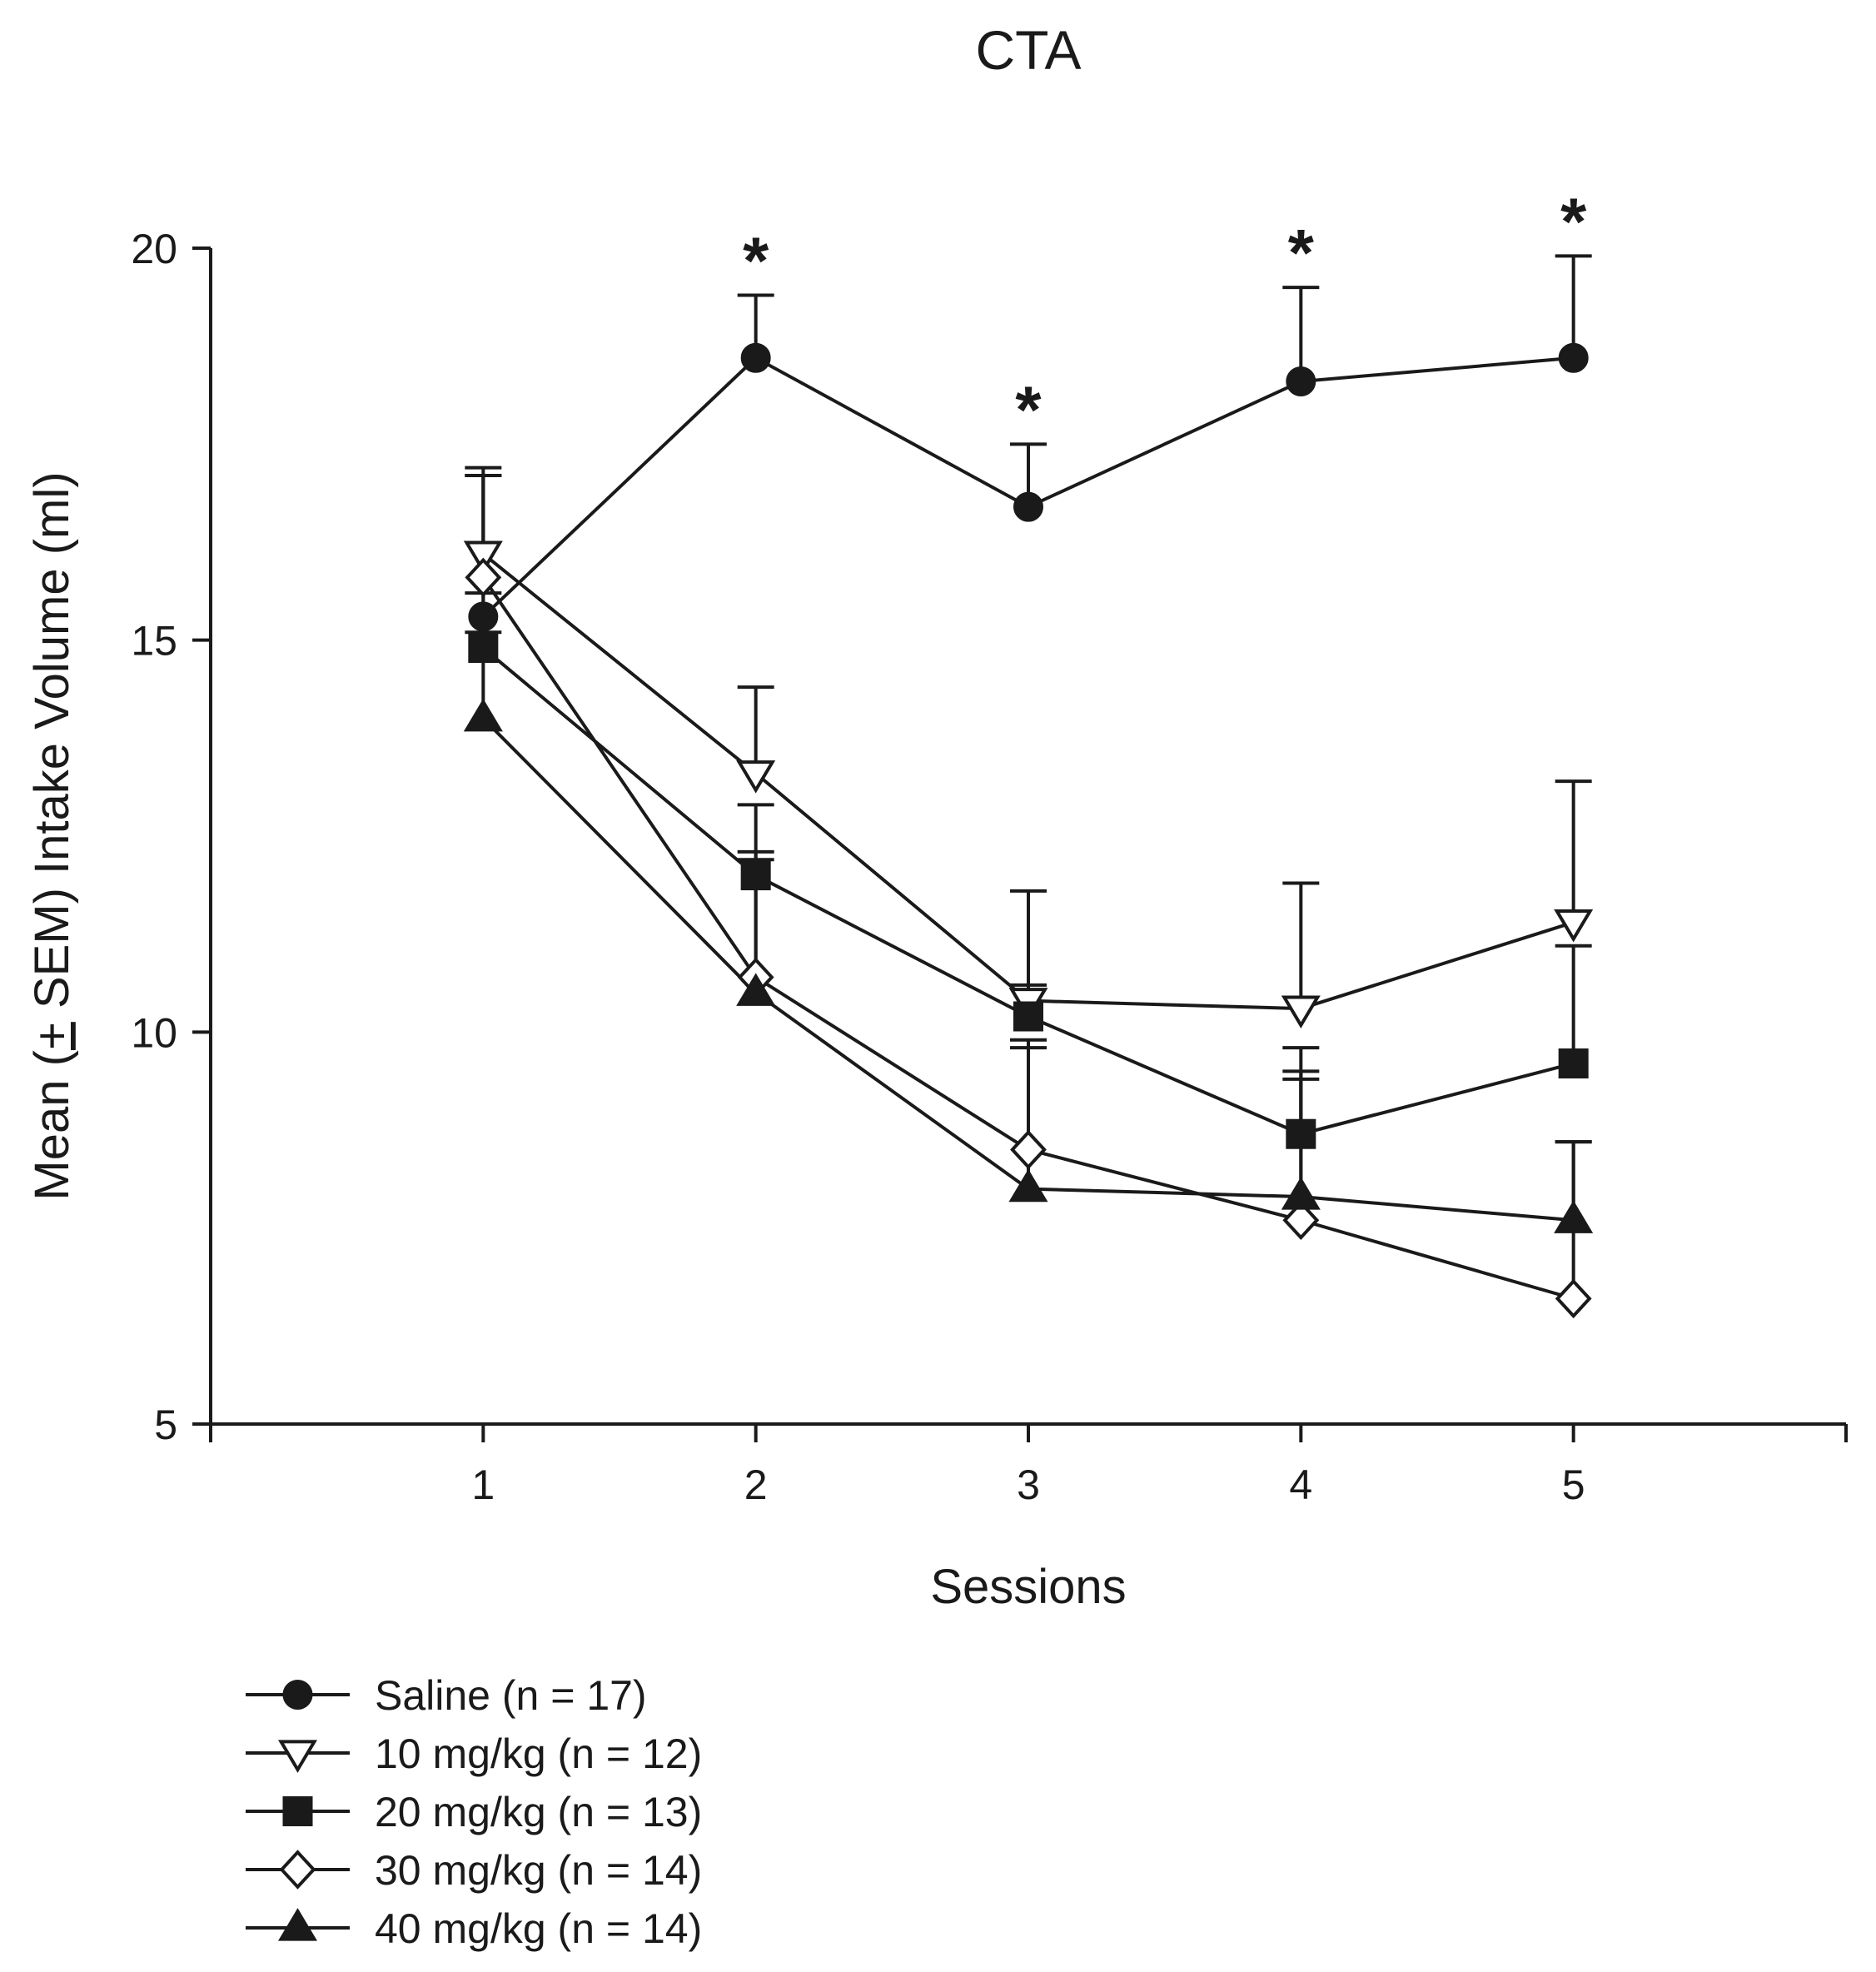 The height and width of the screenshot is (1972, 1876). What do you see at coordinates (171, 837) in the screenshot?
I see `y-ticks: 5 10 15 20` at bounding box center [171, 837].